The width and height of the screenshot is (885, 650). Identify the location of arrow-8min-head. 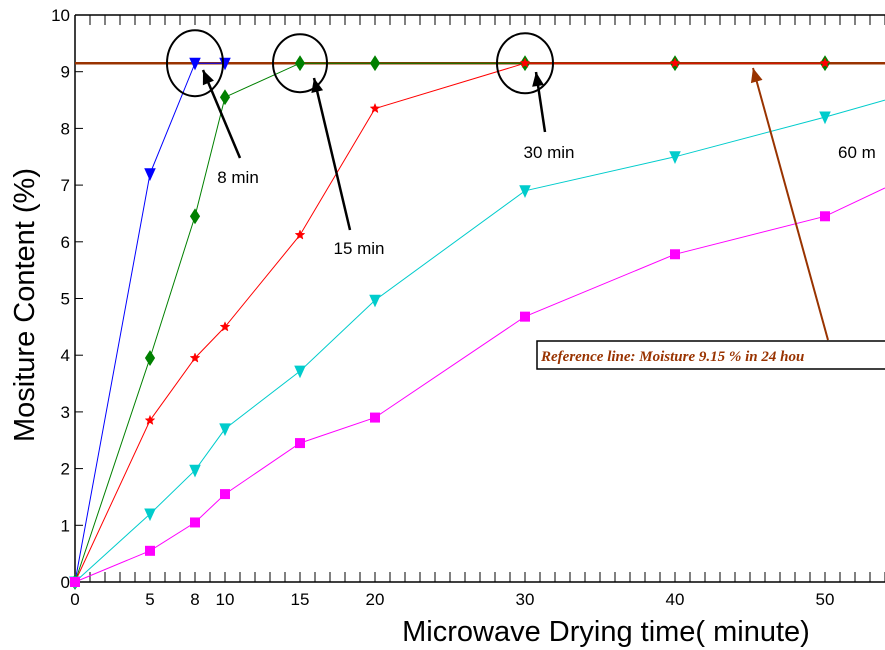
(208, 78).